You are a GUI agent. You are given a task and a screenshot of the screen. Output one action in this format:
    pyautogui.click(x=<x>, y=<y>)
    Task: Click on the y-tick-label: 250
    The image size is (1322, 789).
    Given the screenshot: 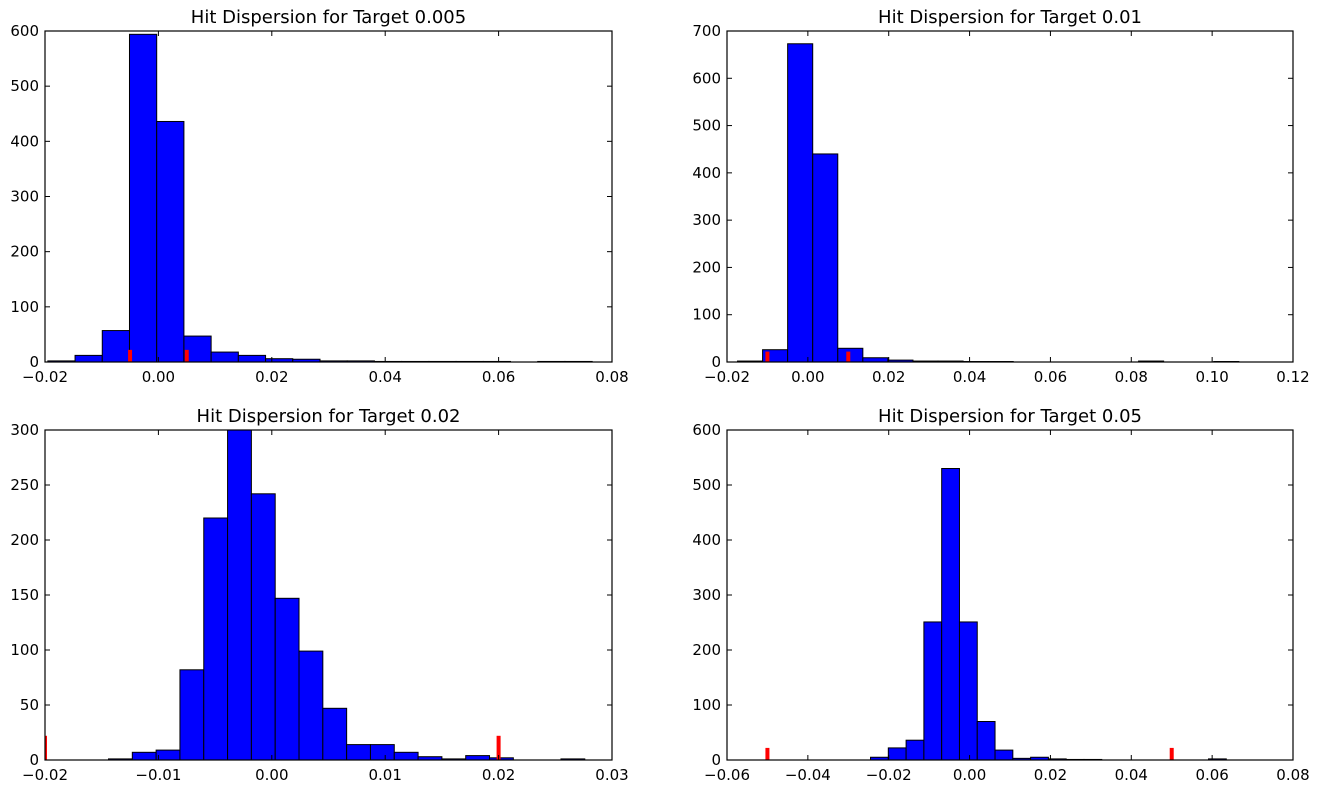 What is the action you would take?
    pyautogui.click(x=24, y=485)
    